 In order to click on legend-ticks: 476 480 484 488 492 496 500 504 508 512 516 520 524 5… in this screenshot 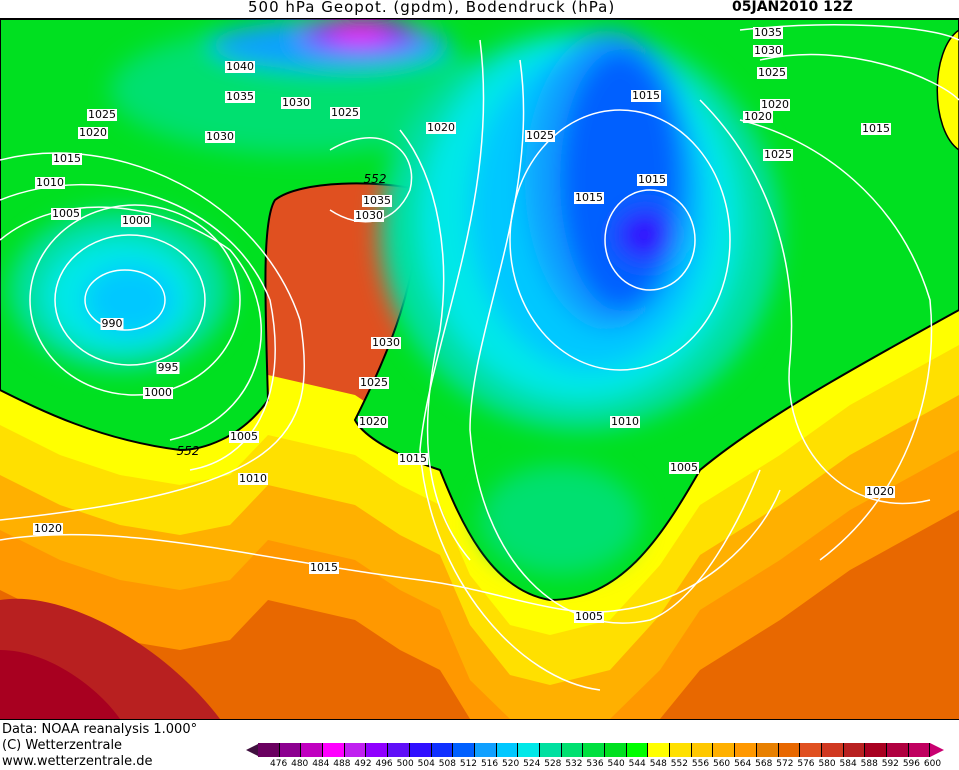, I will do `click(607, 764)`.